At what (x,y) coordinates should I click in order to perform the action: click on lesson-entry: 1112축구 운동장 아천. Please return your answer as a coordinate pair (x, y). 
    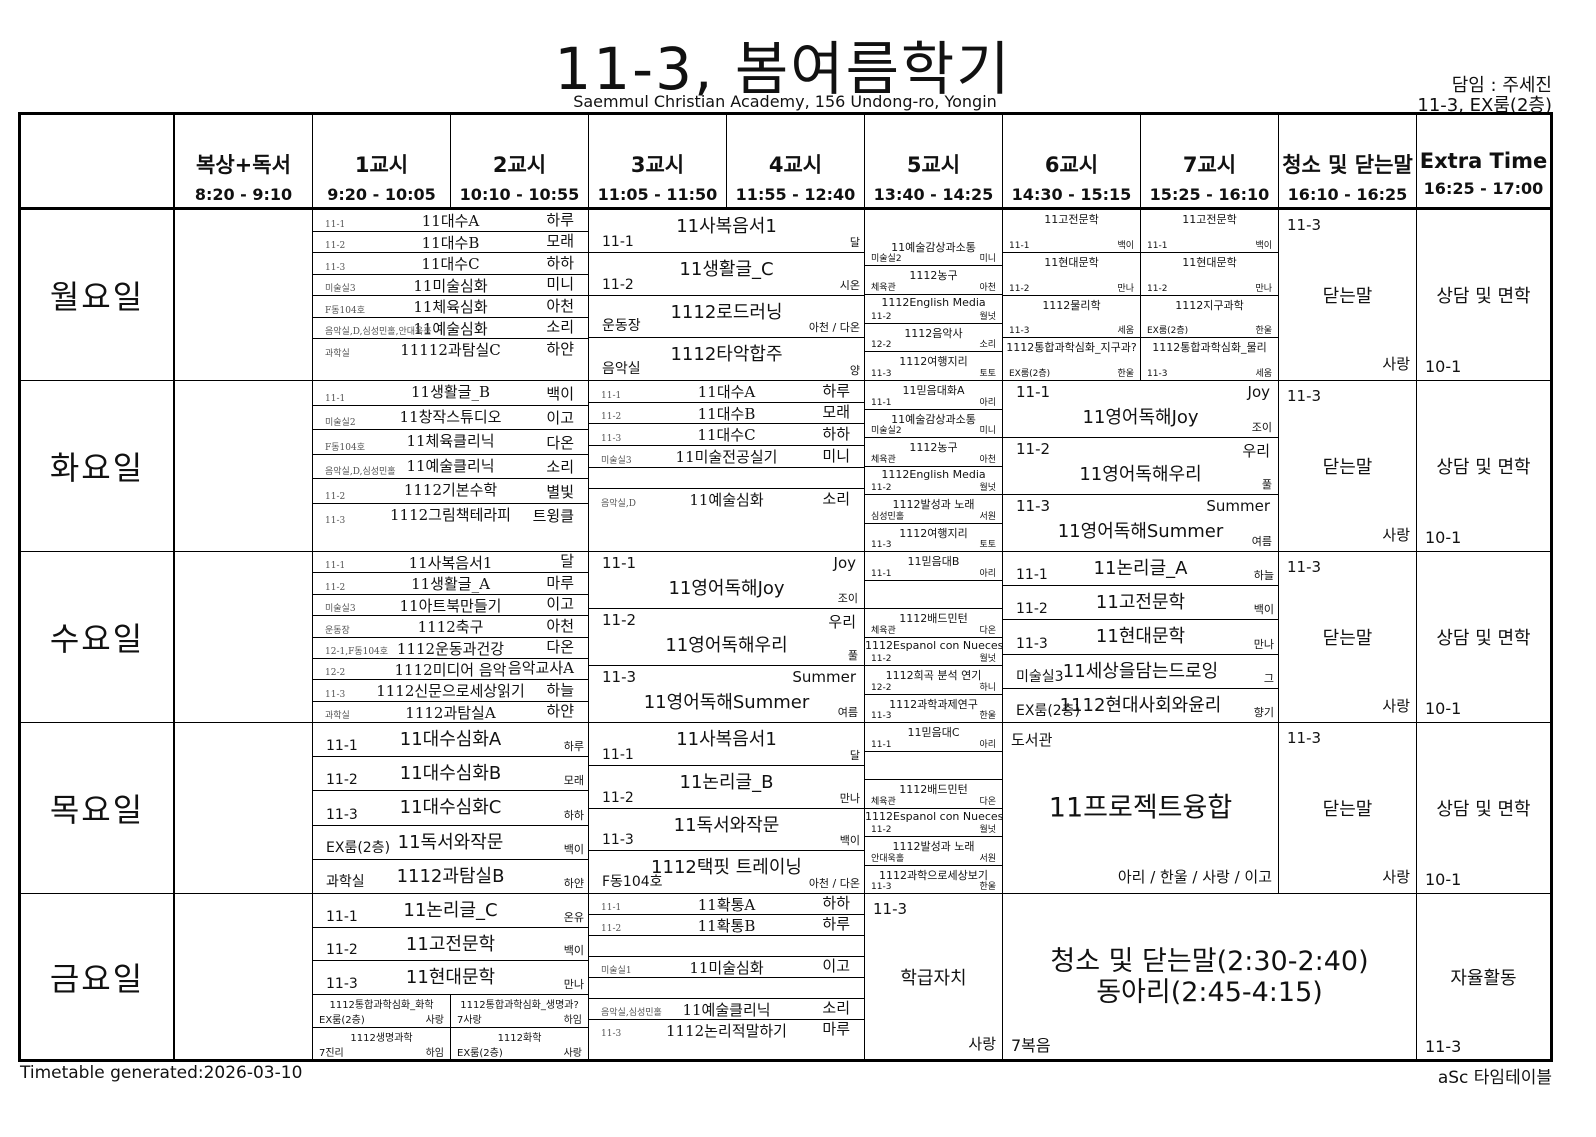
    Looking at the image, I should click on (450, 627).